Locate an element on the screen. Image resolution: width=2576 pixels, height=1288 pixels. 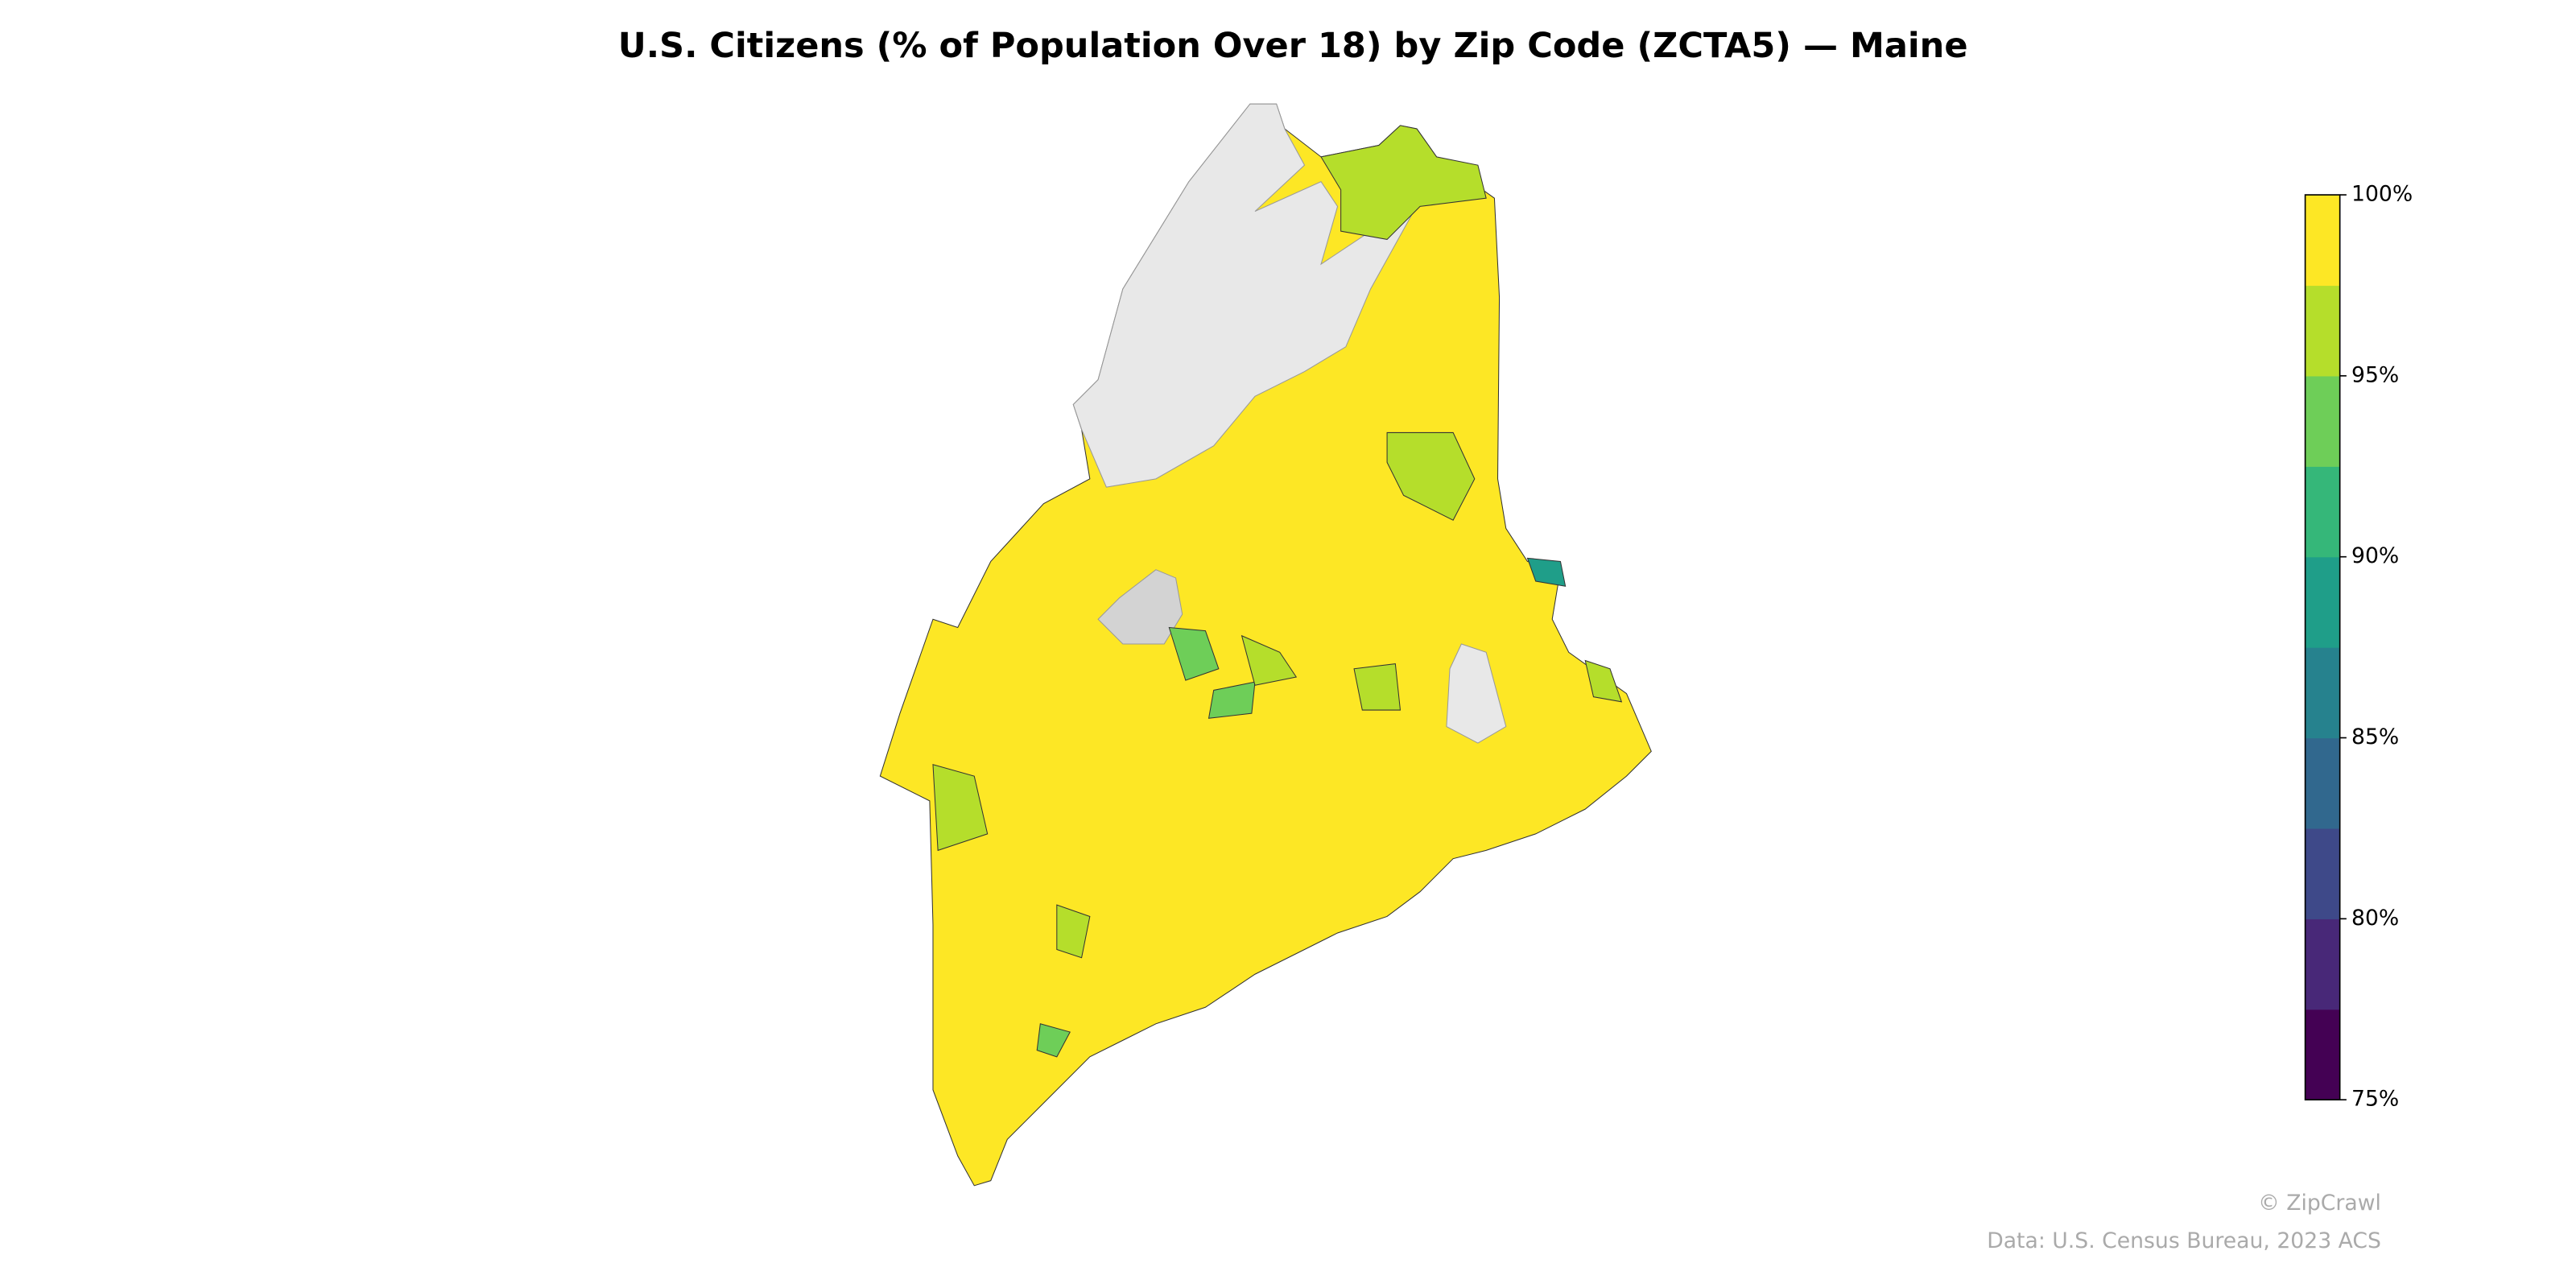
colorbar-tick-label: 80% is located at coordinates (2375, 918).